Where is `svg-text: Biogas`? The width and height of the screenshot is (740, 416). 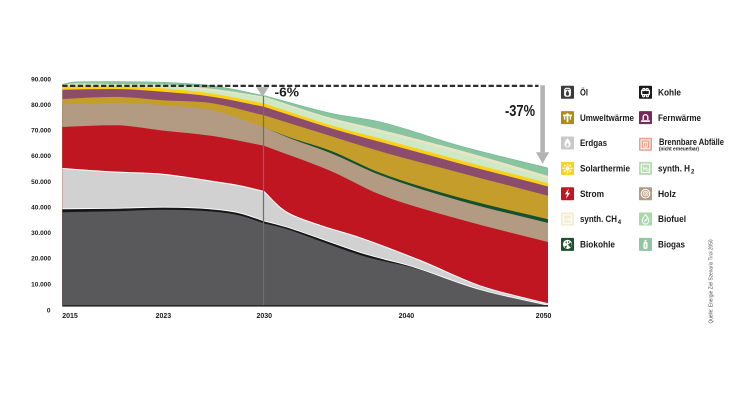
svg-text: Biogas is located at coordinates (671, 245).